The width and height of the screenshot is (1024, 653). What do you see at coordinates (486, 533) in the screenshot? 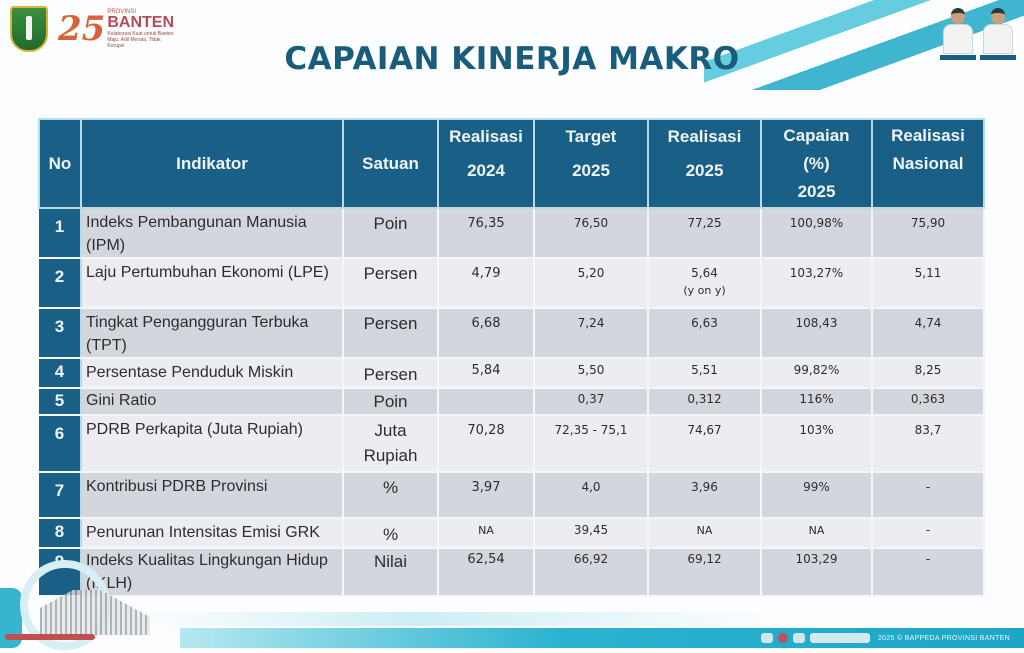
I see `row-realisasi-2024: NA` at bounding box center [486, 533].